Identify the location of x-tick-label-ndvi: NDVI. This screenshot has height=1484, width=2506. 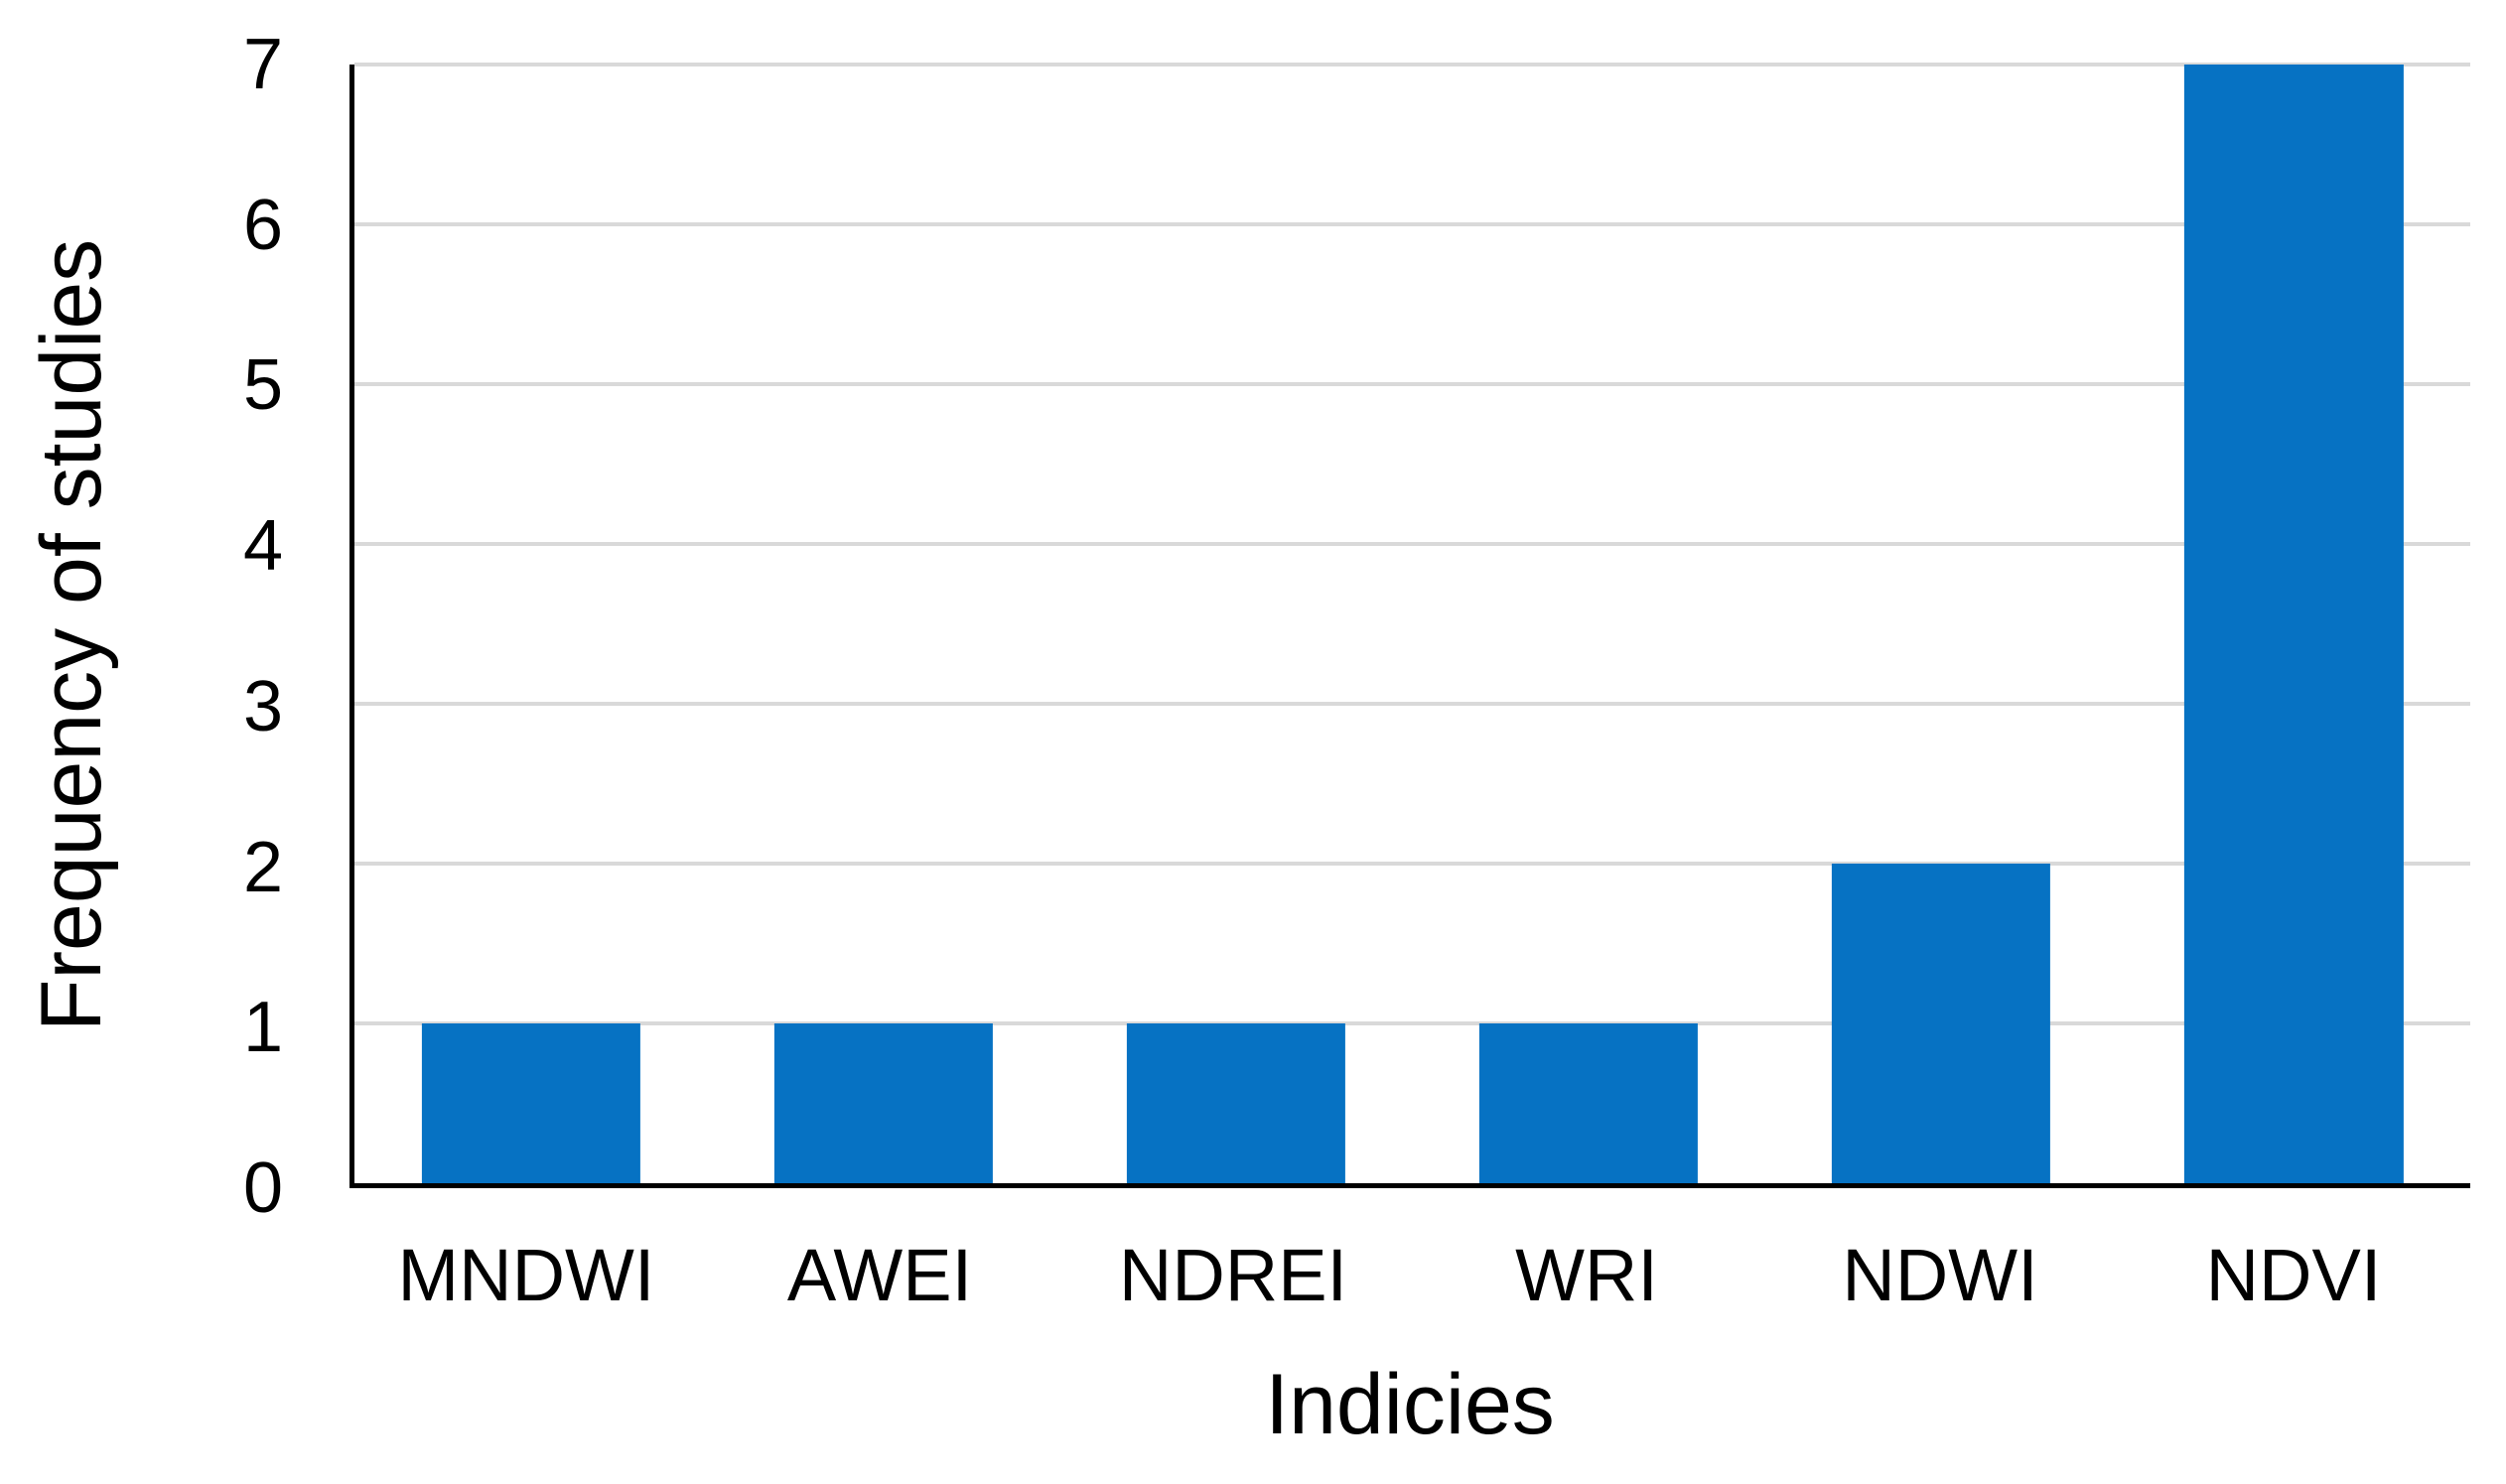
(2294, 1275).